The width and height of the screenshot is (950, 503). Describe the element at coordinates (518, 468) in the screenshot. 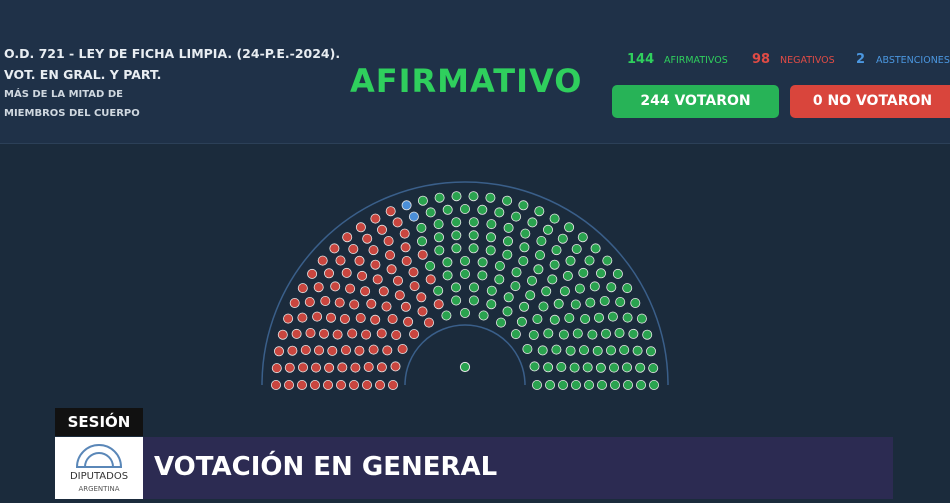

I see `title-bar` at that location.